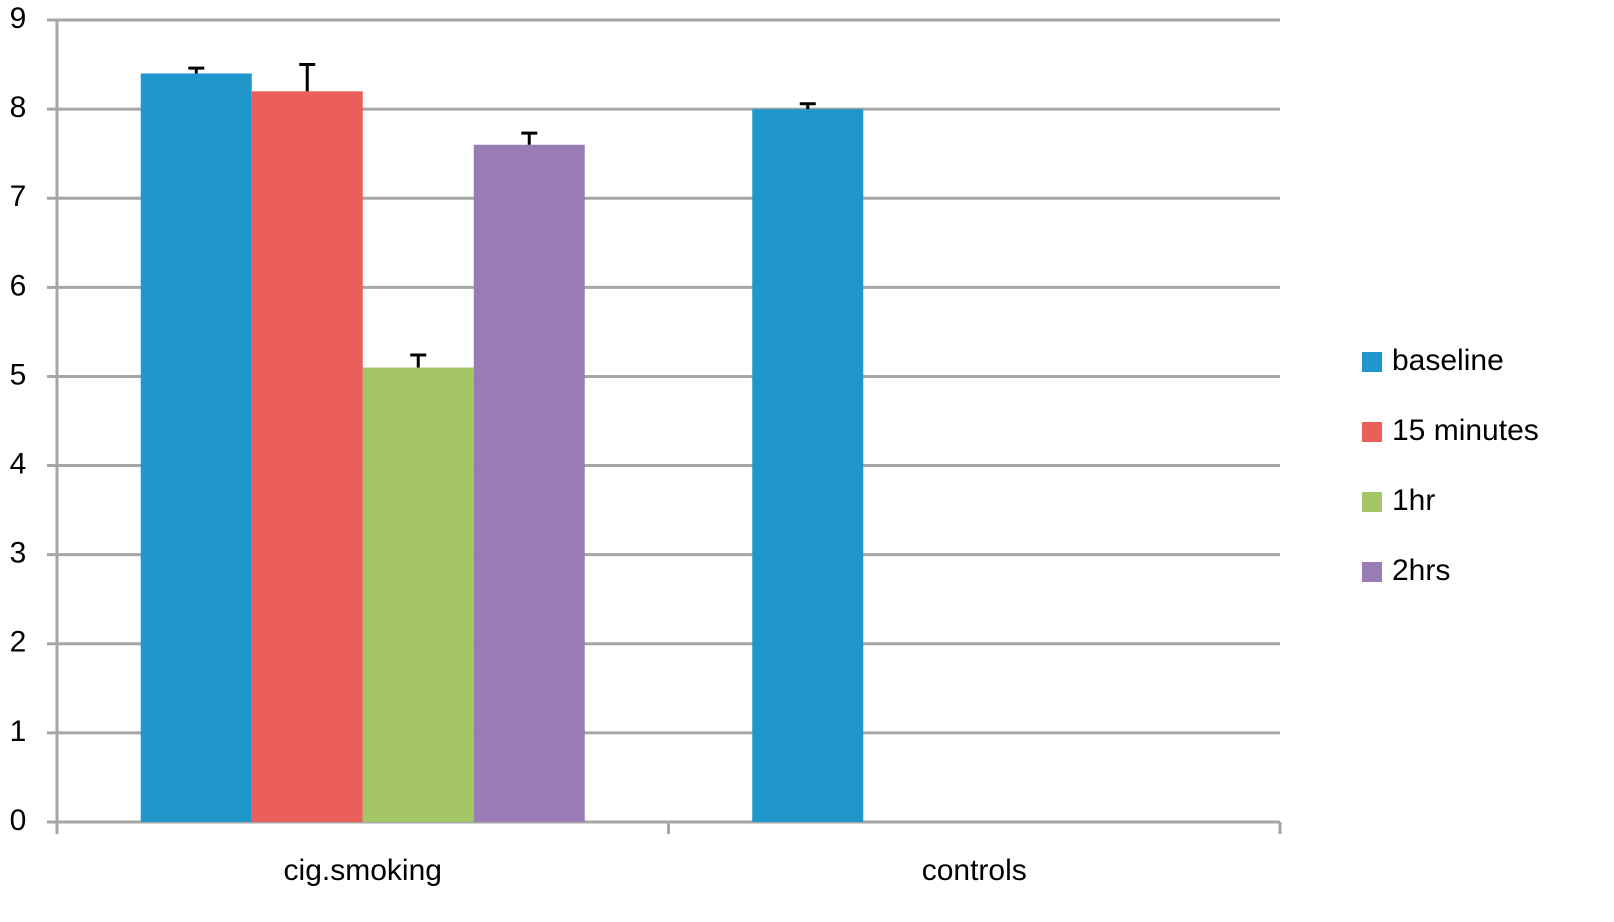 This screenshot has height=922, width=1614. What do you see at coordinates (18, 107) in the screenshot?
I see `y-tick-label: 8` at bounding box center [18, 107].